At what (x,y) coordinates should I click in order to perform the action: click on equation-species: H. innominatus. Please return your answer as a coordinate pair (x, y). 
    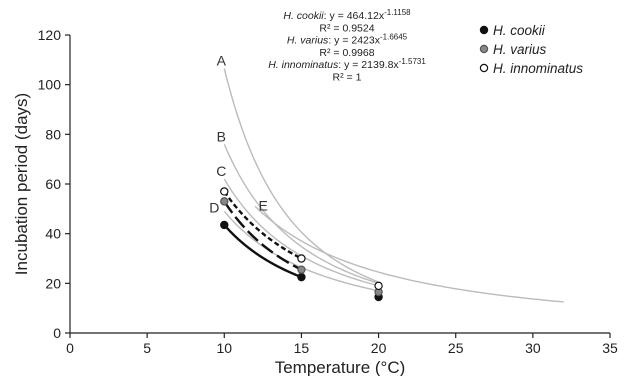
    Looking at the image, I should click on (303, 65).